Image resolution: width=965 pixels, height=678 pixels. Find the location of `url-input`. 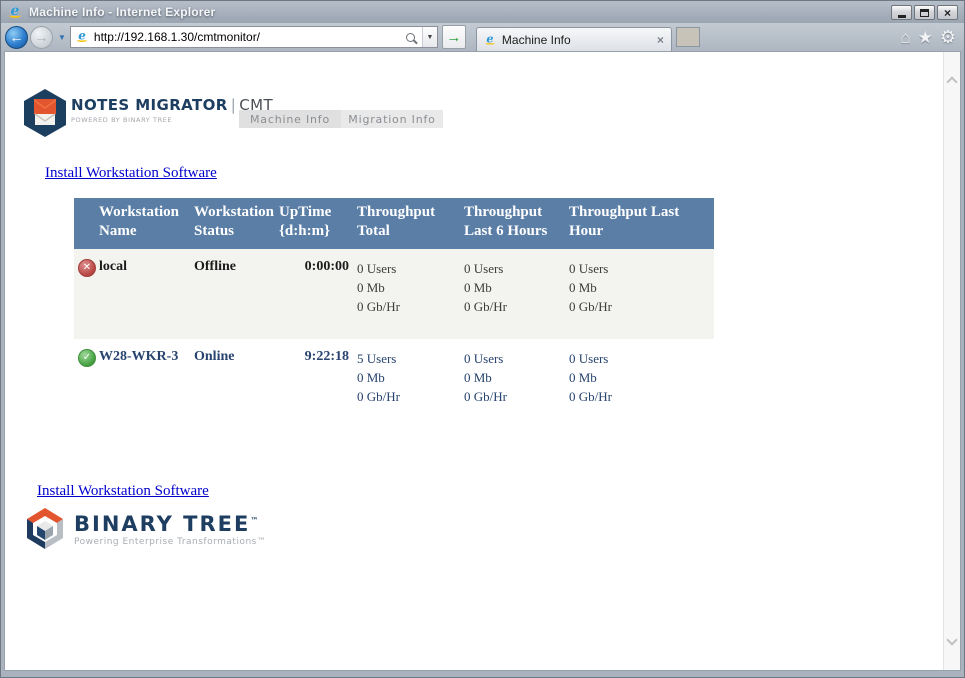

url-input is located at coordinates (244, 37).